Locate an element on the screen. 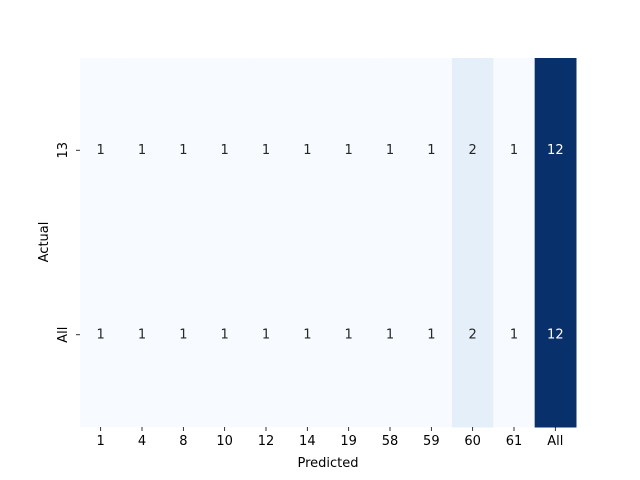  x-tick-label: 4 is located at coordinates (142, 441).